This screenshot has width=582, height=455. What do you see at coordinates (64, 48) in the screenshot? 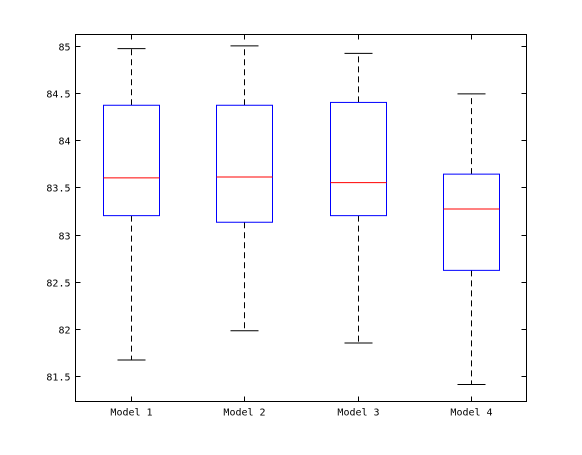
I see `y-tick-label: 85` at bounding box center [64, 48].